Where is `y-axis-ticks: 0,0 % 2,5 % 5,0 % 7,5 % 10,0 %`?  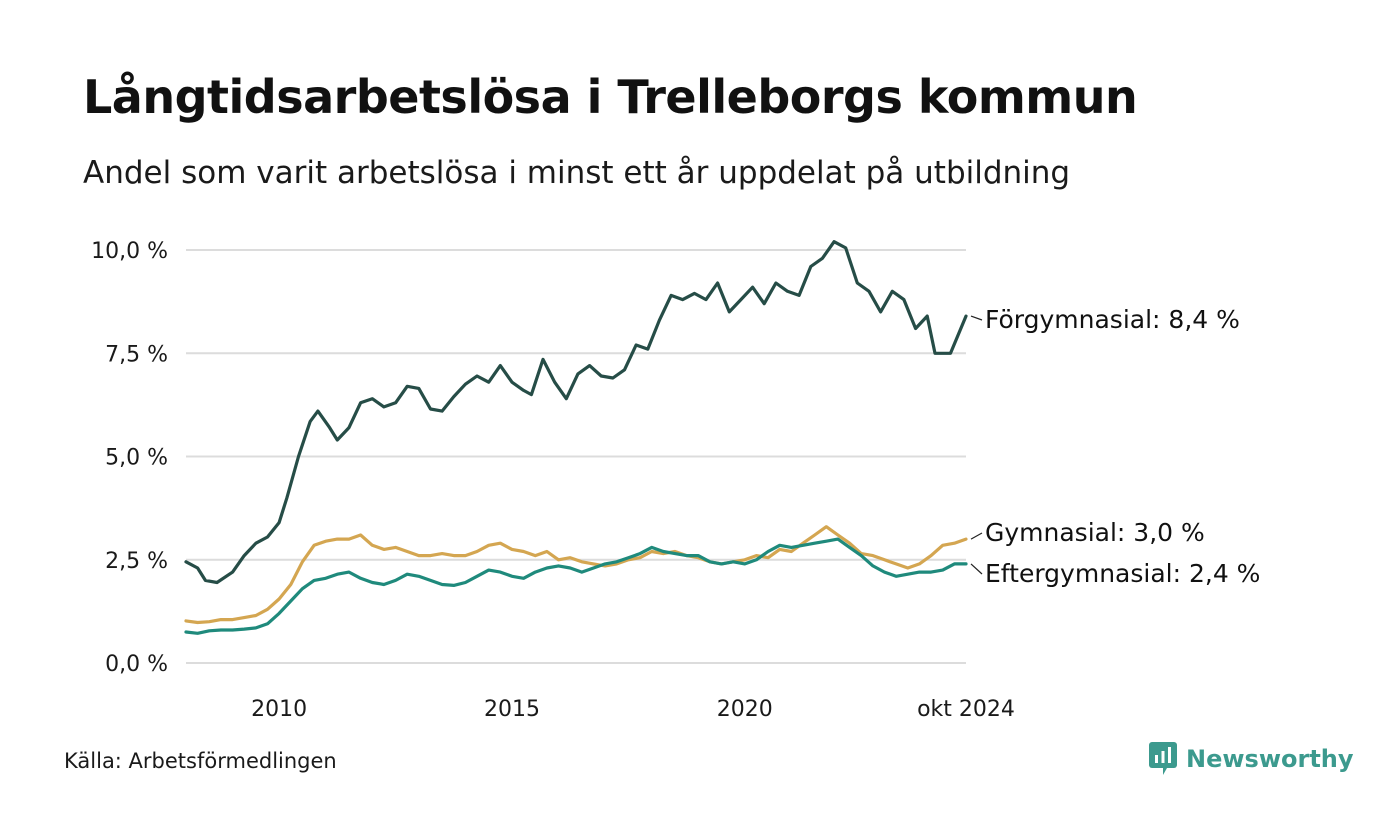 y-axis-ticks: 0,0 % 2,5 % 5,0 % 7,5 % 10,0 % is located at coordinates (129, 458).